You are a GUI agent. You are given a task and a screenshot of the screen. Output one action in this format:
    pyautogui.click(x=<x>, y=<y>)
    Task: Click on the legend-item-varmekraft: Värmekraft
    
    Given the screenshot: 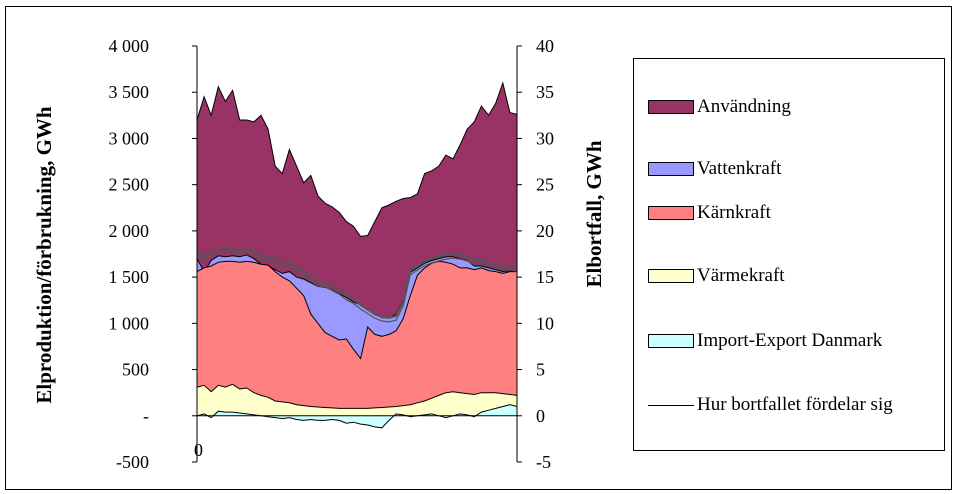 What is the action you would take?
    pyautogui.click(x=716, y=276)
    